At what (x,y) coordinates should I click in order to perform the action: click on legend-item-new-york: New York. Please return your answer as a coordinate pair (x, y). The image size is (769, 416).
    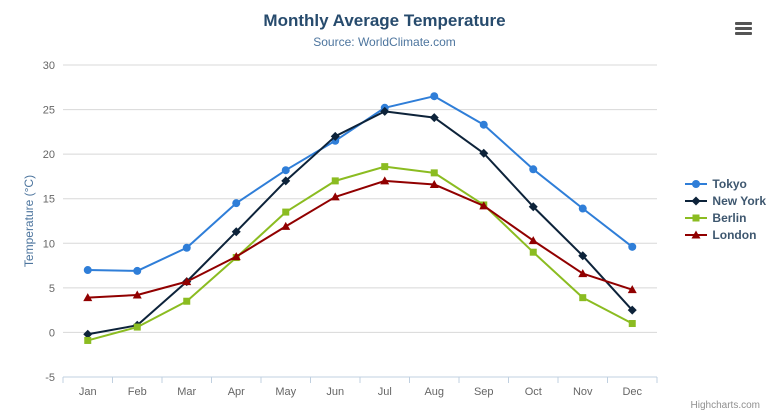
    Looking at the image, I should click on (725, 200).